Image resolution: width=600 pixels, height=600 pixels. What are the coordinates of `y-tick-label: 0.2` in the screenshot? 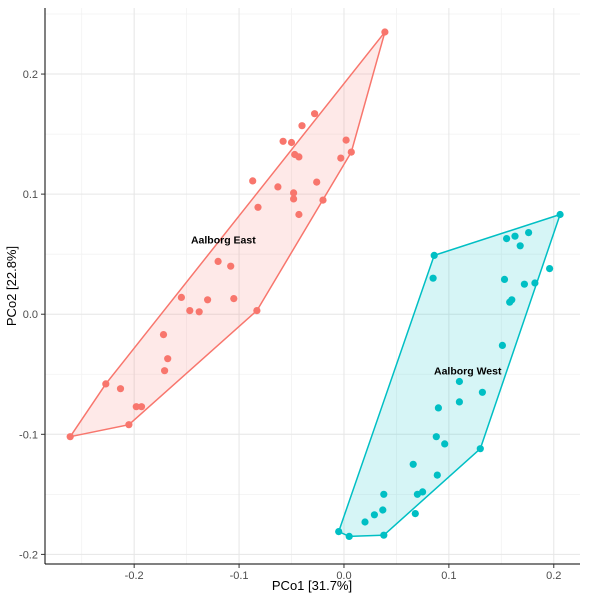 It's located at (30, 75).